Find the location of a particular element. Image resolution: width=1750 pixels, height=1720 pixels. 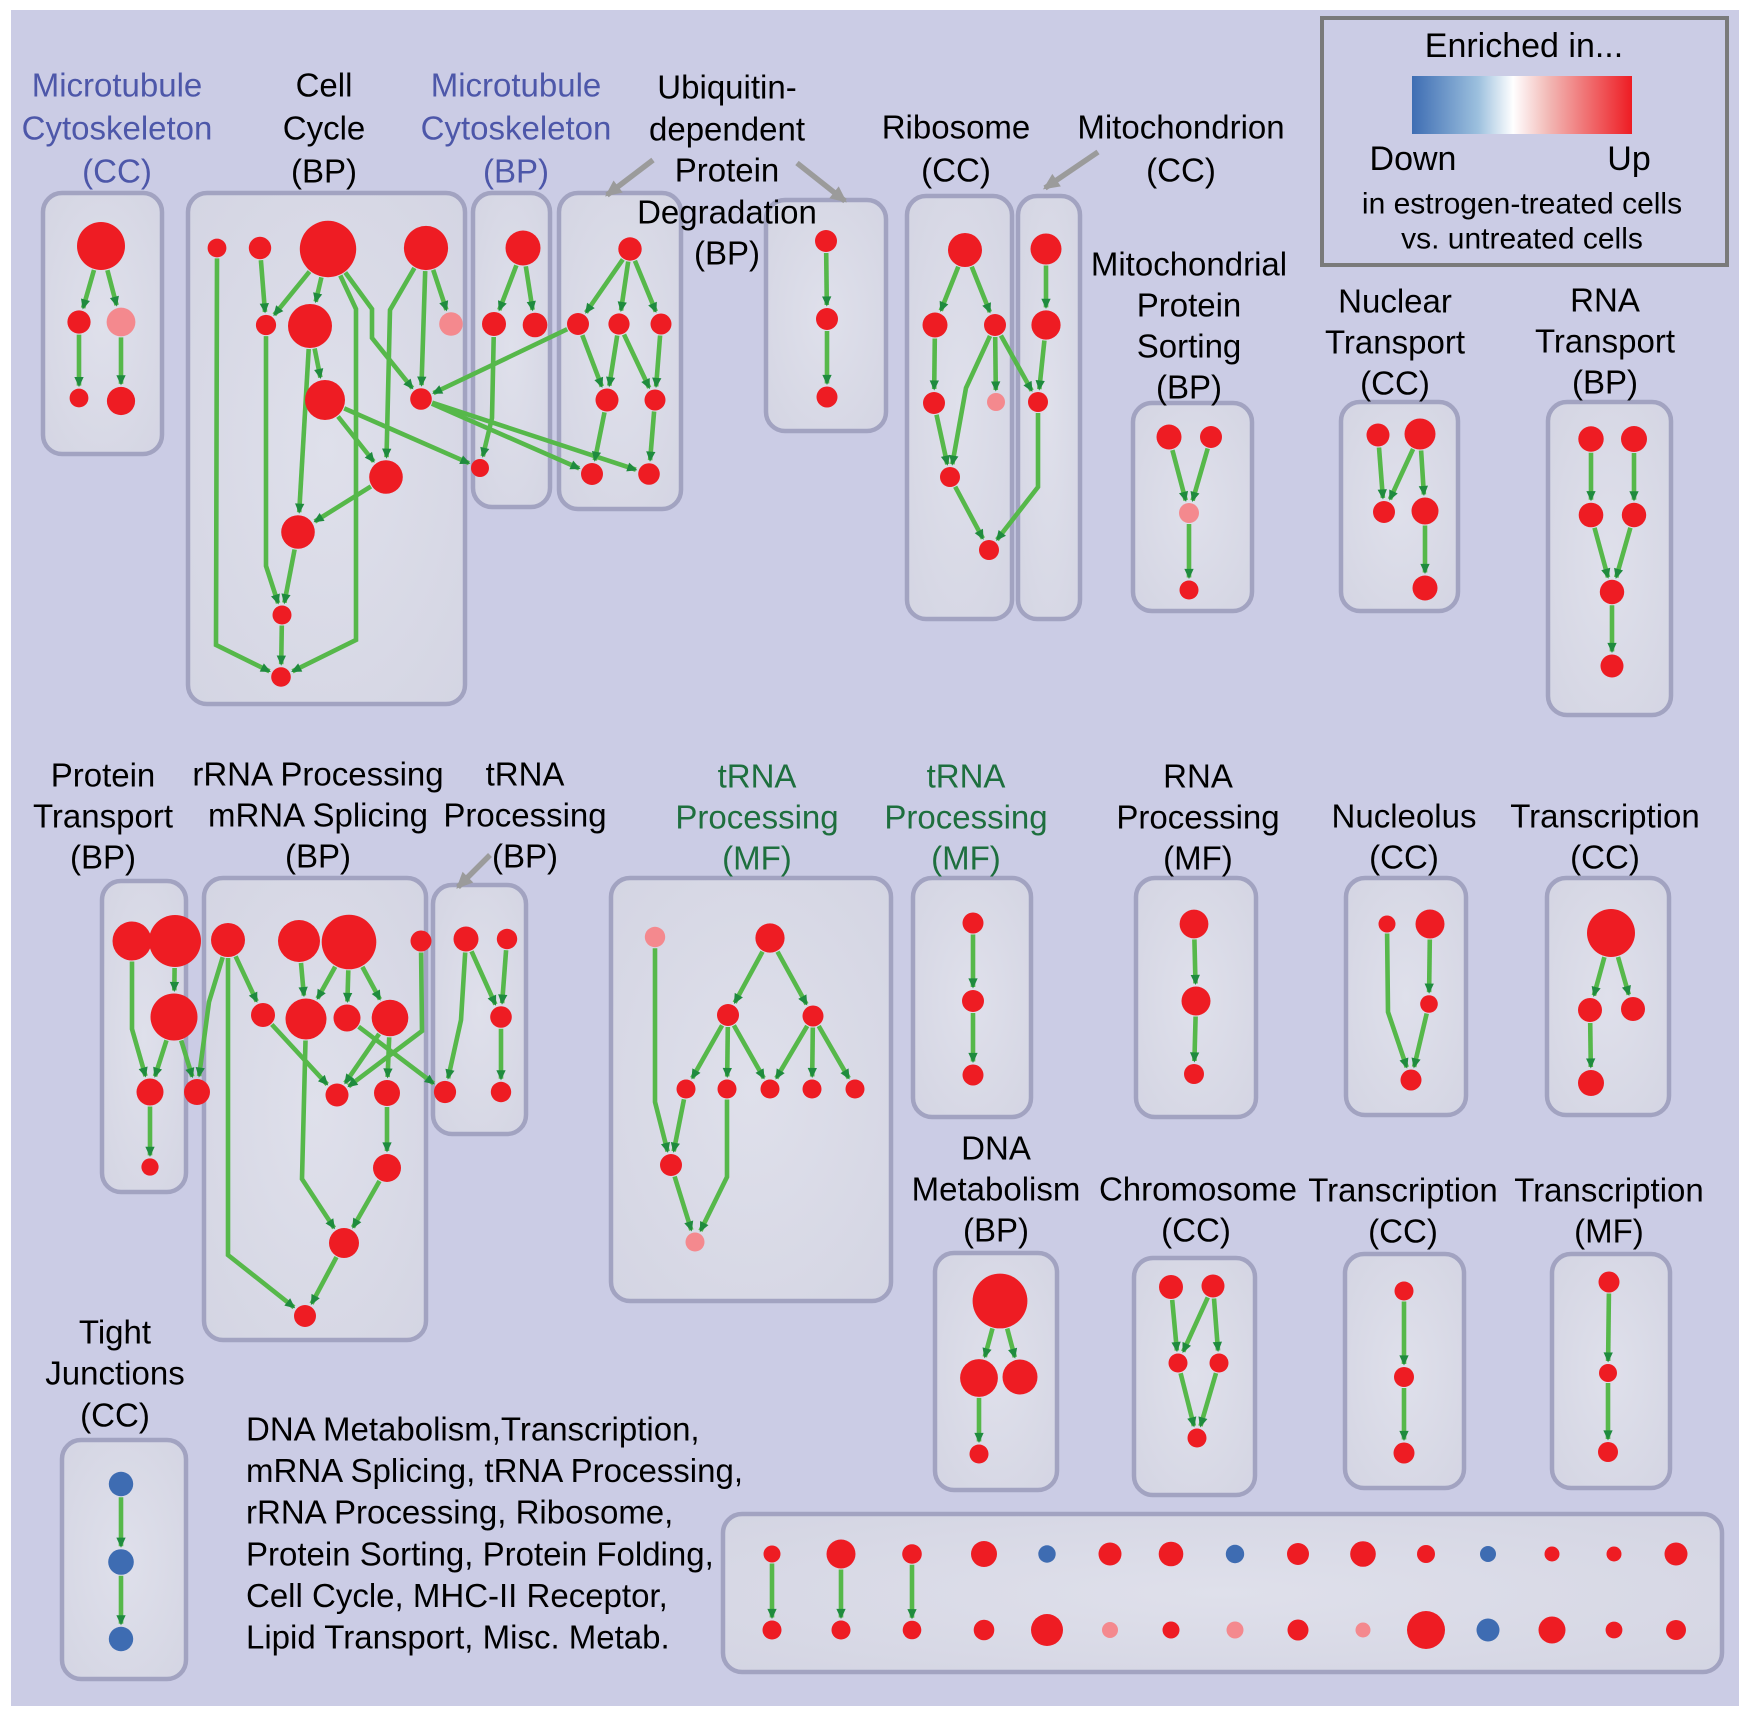

svg-text: Cell is located at coordinates (324, 85).